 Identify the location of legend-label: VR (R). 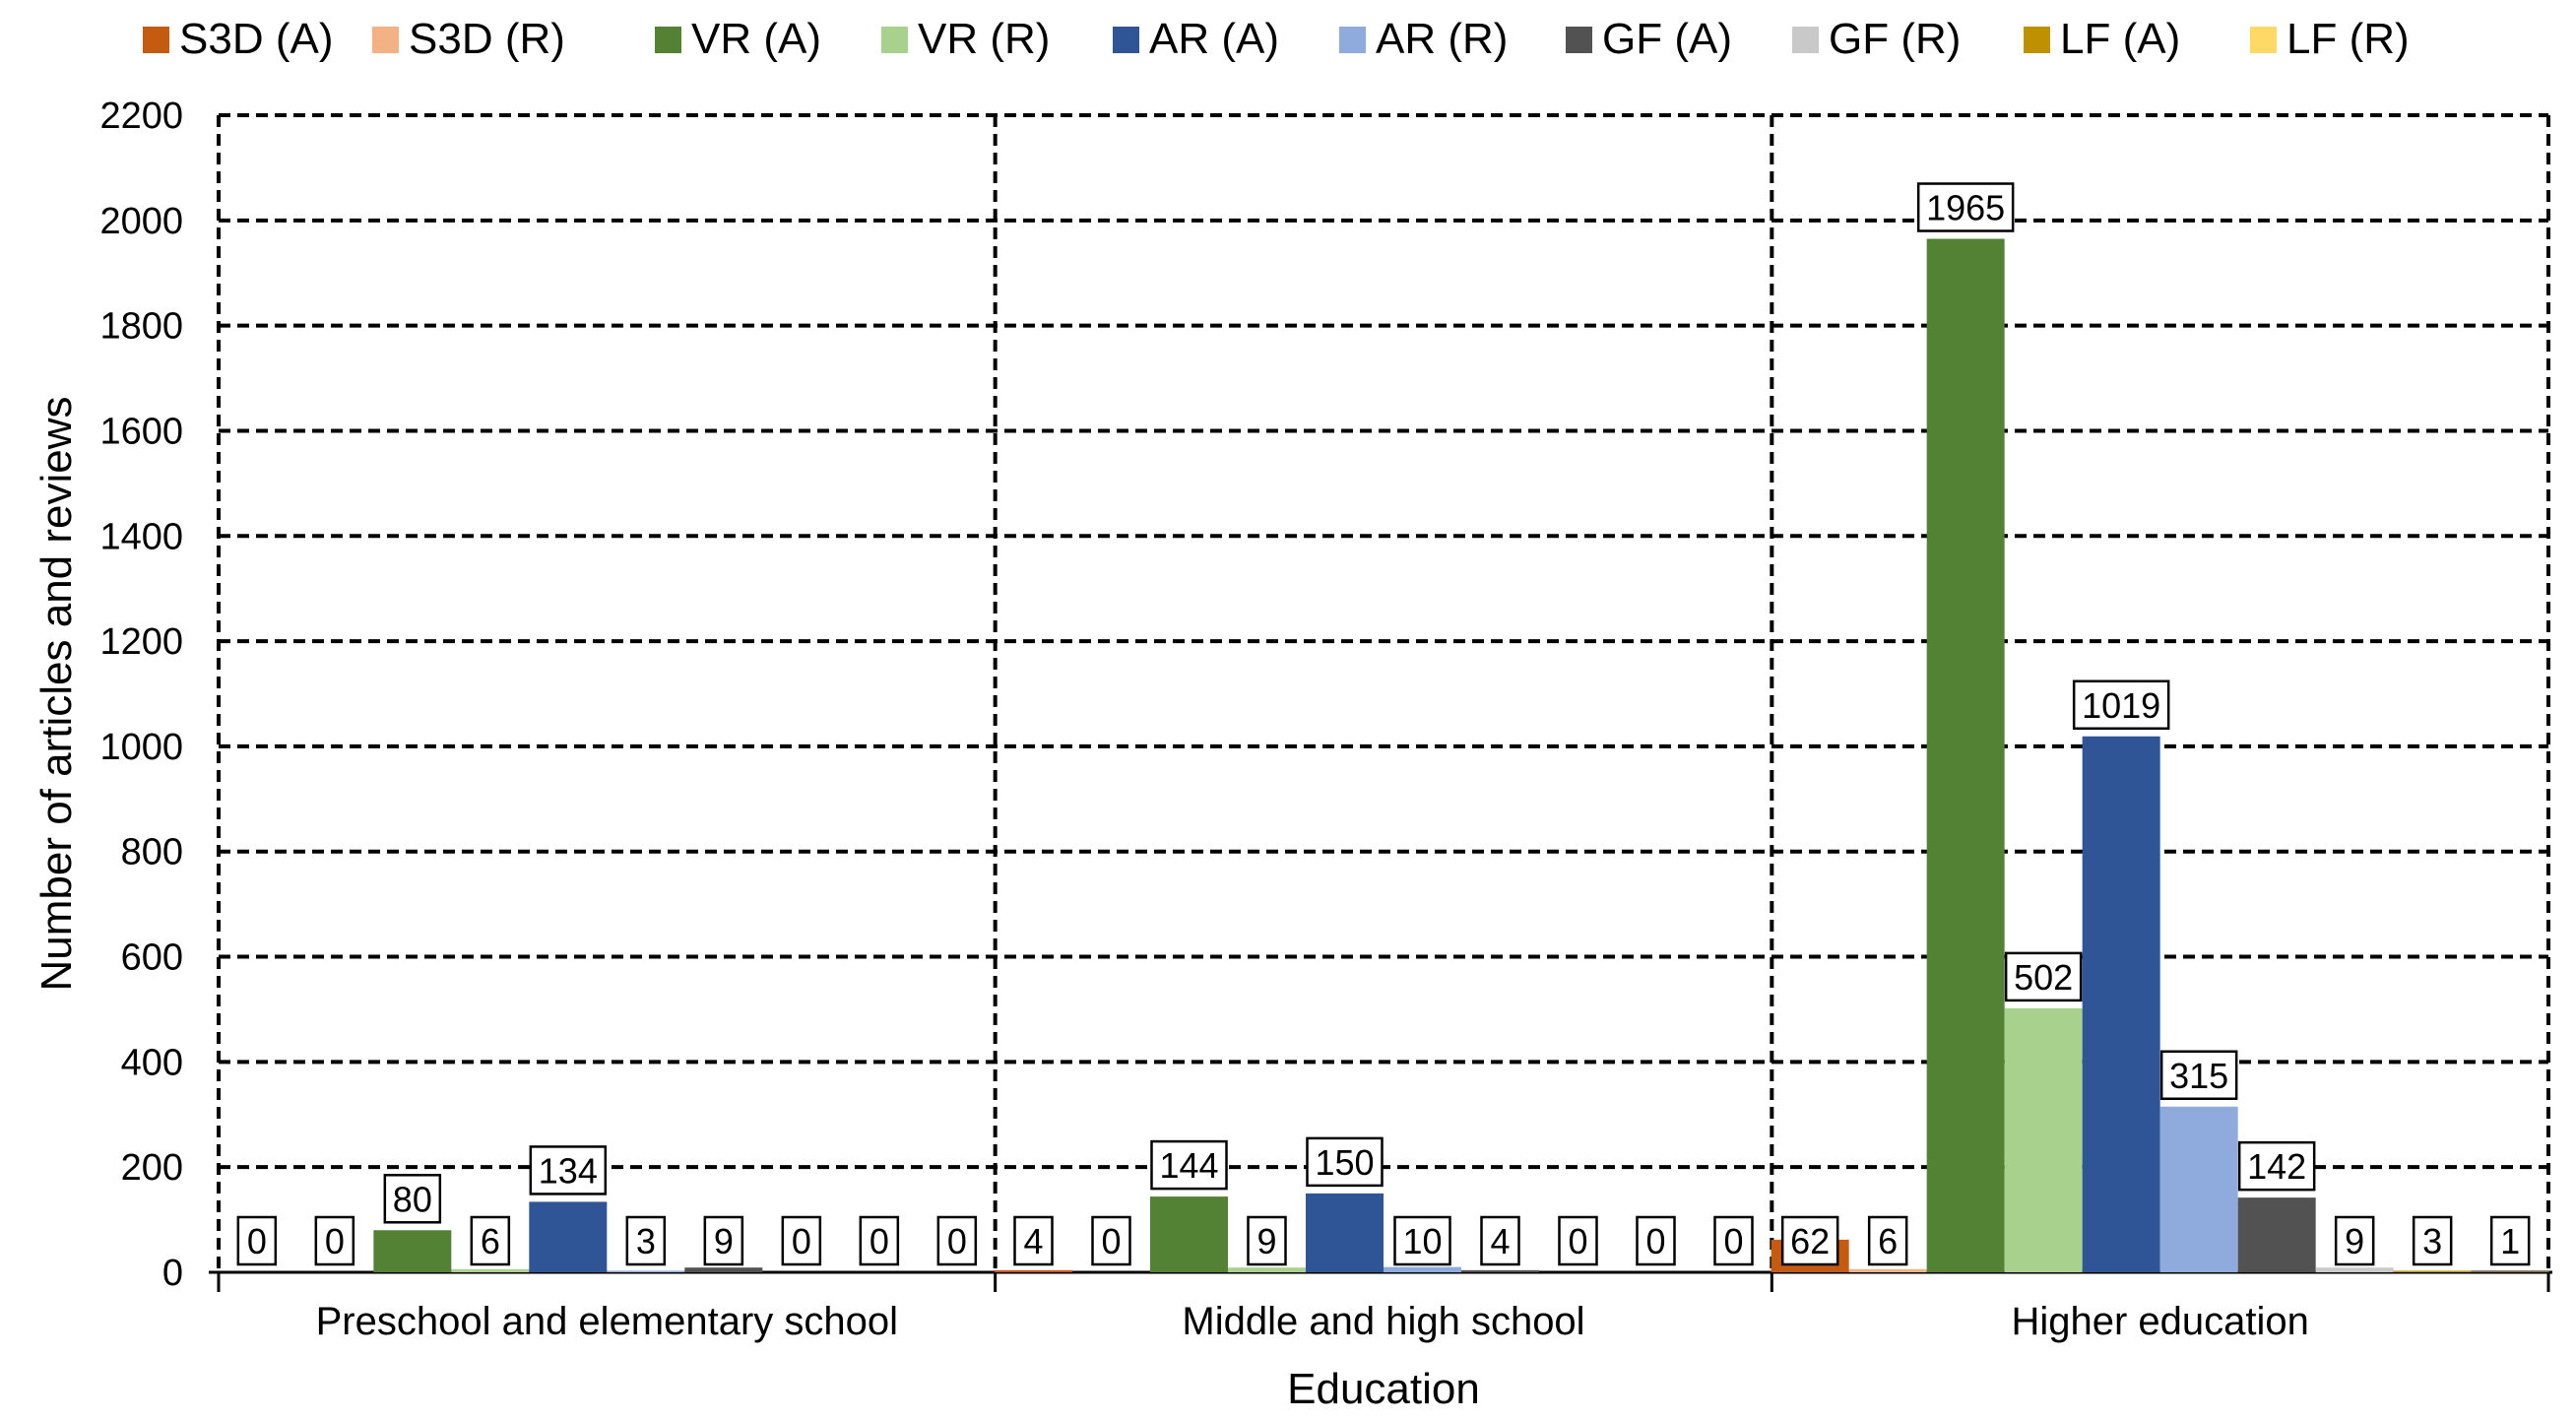
(984, 39).